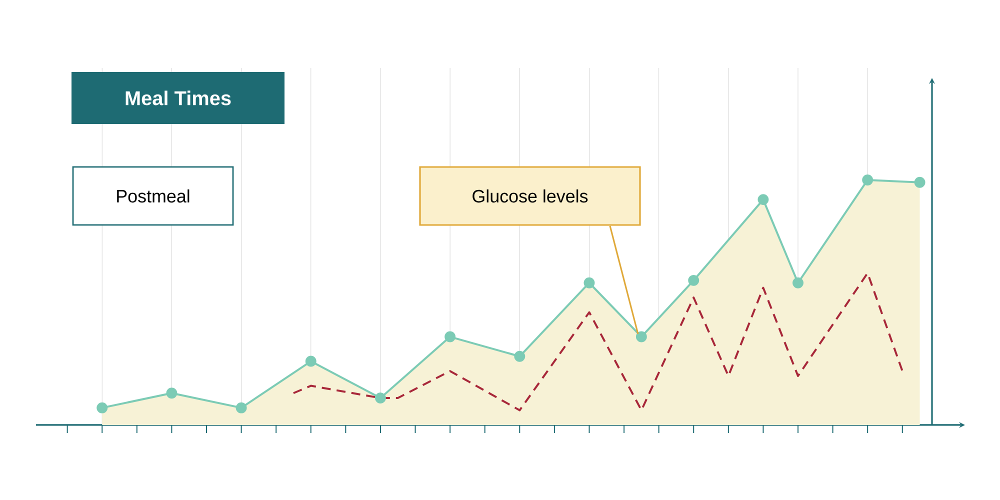 The height and width of the screenshot is (500, 1000). I want to click on annotation: Postmeal, so click(153, 196).